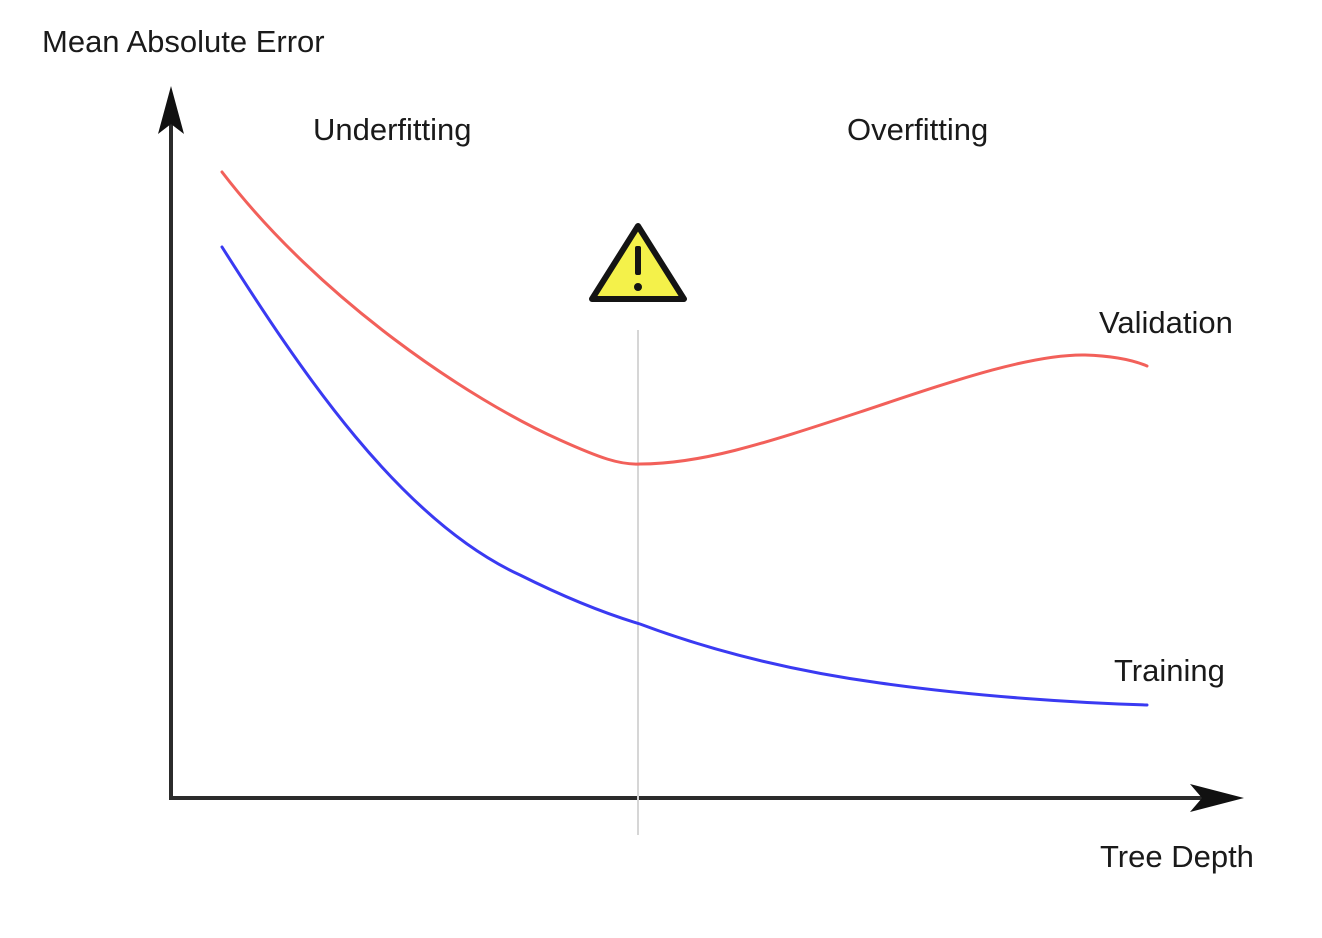 This screenshot has width=1322, height=938. Describe the element at coordinates (1217, 798) in the screenshot. I see `x-axis-arrowhead` at that location.